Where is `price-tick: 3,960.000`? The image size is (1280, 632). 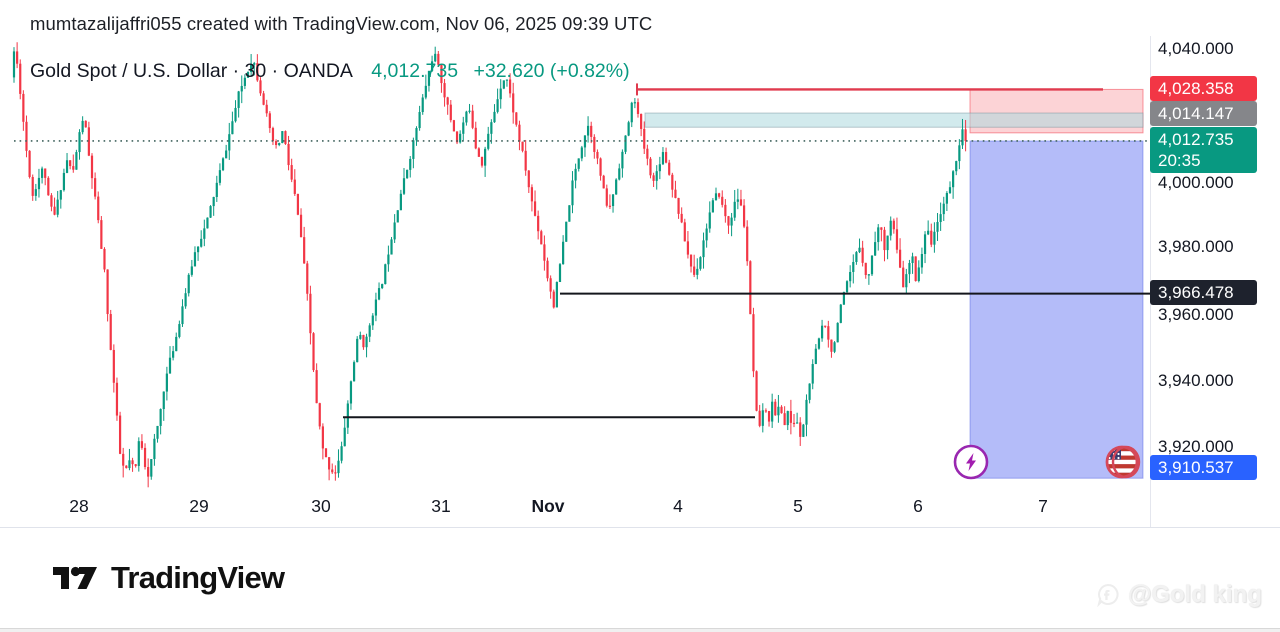
price-tick: 3,960.000 is located at coordinates (1196, 314).